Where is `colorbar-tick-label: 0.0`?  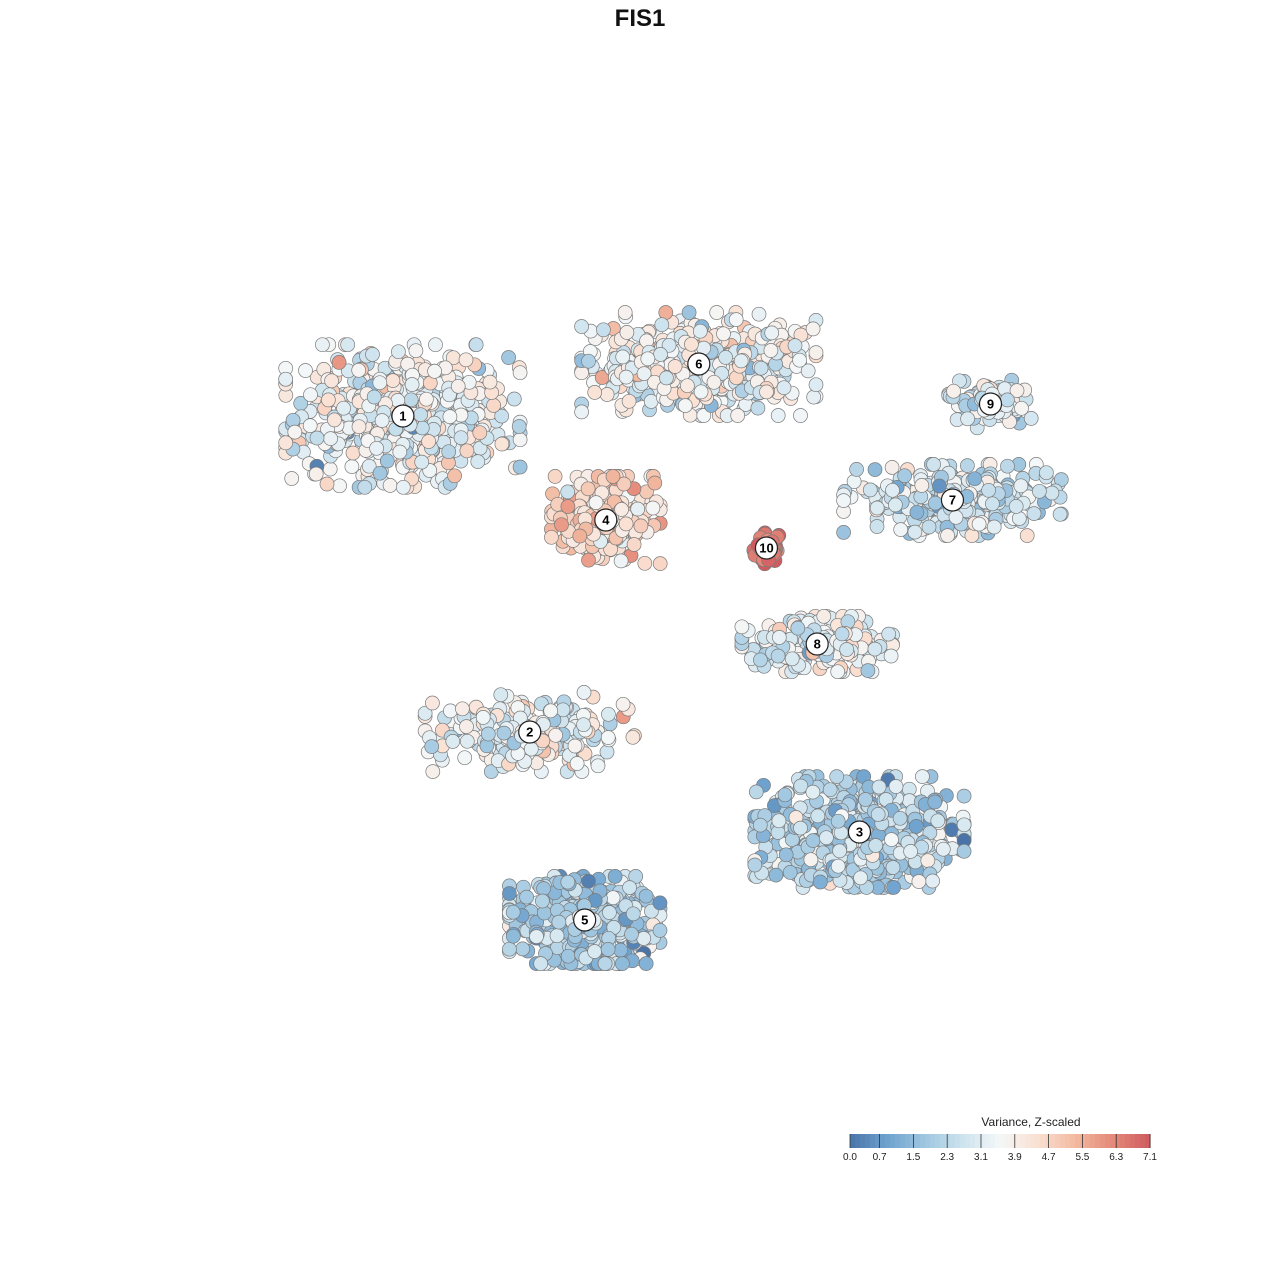 colorbar-tick-label: 0.0 is located at coordinates (850, 1157).